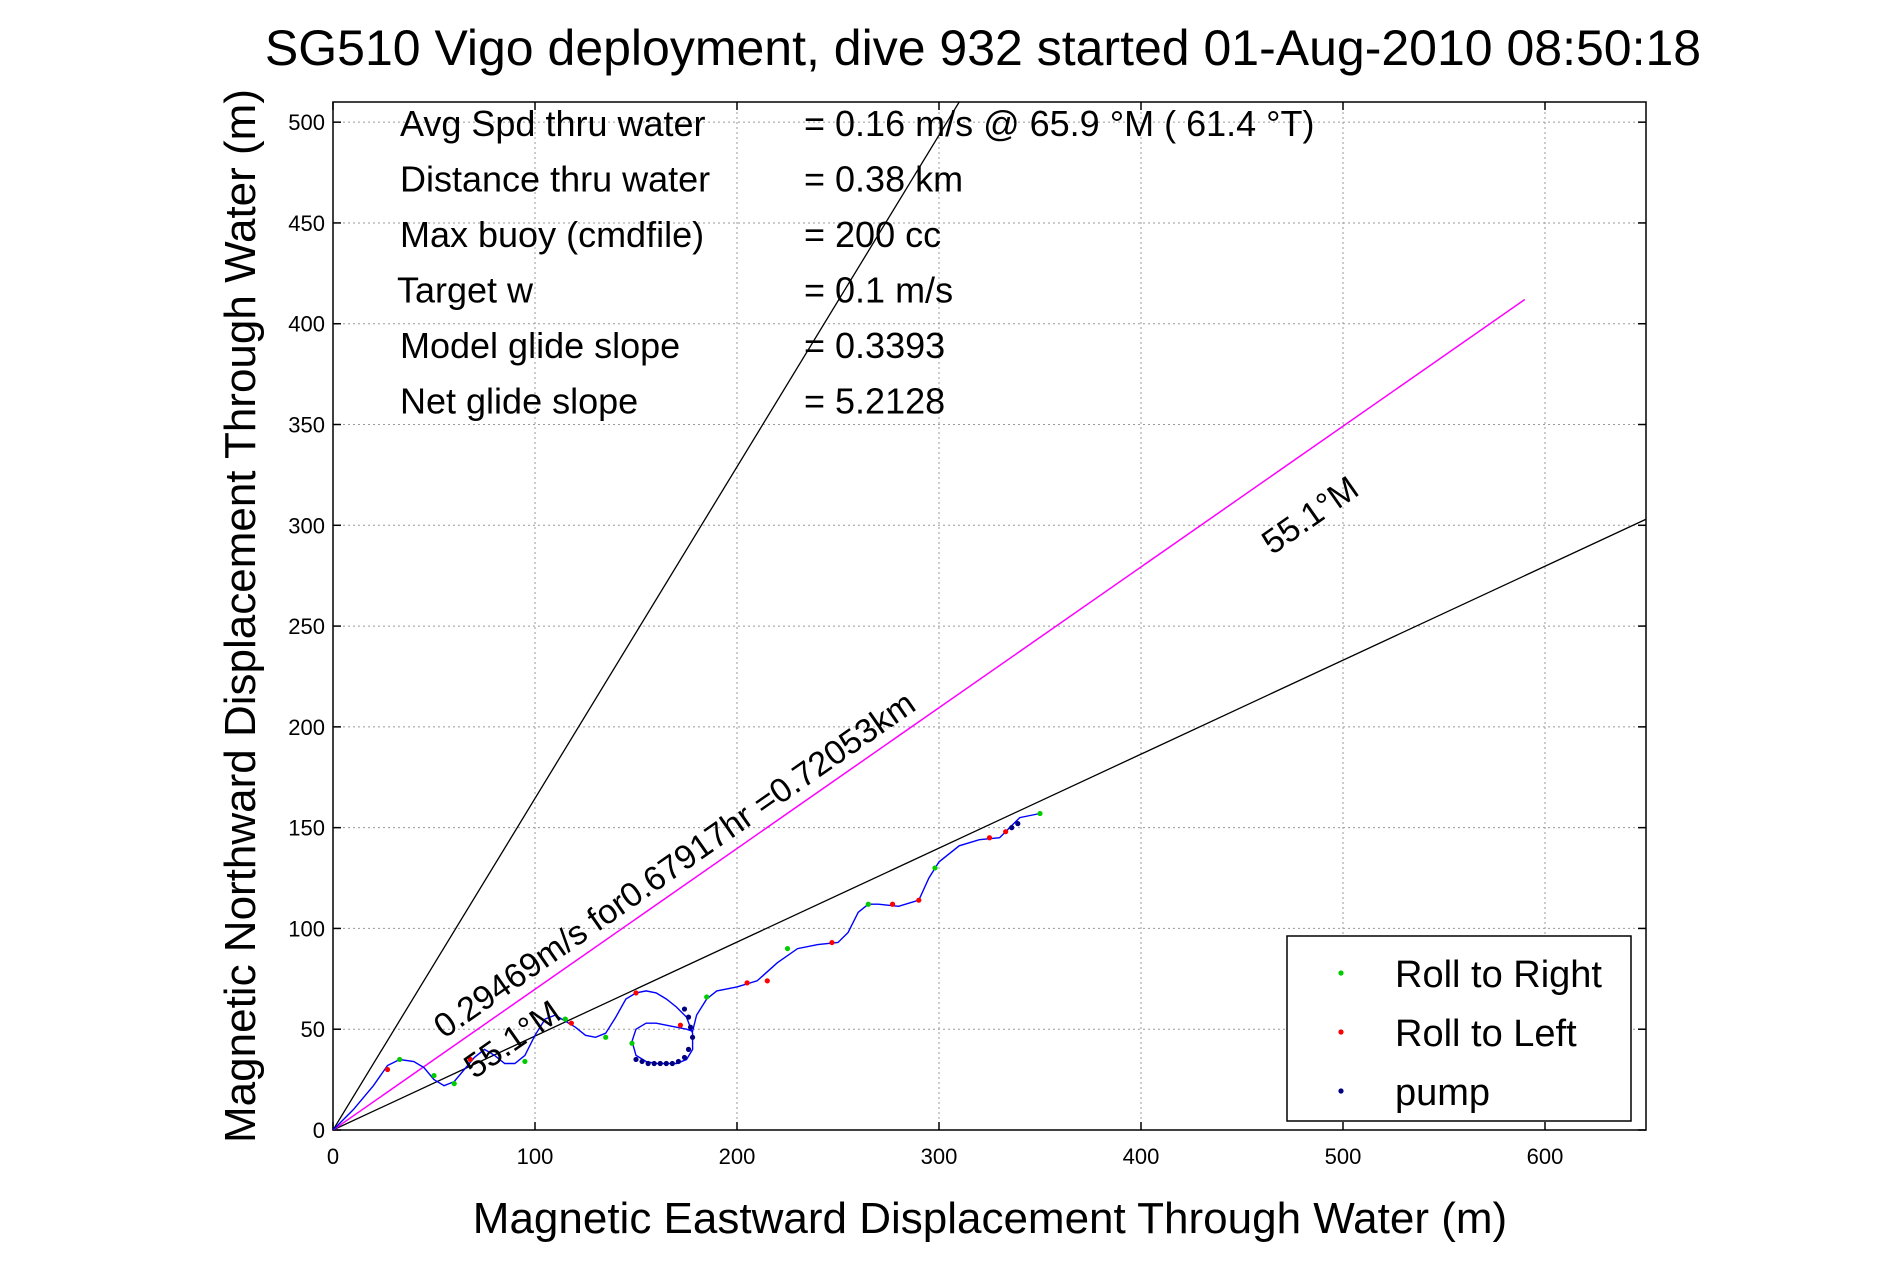 The width and height of the screenshot is (1891, 1262). I want to click on info-label: Net glide slope, so click(519, 401).